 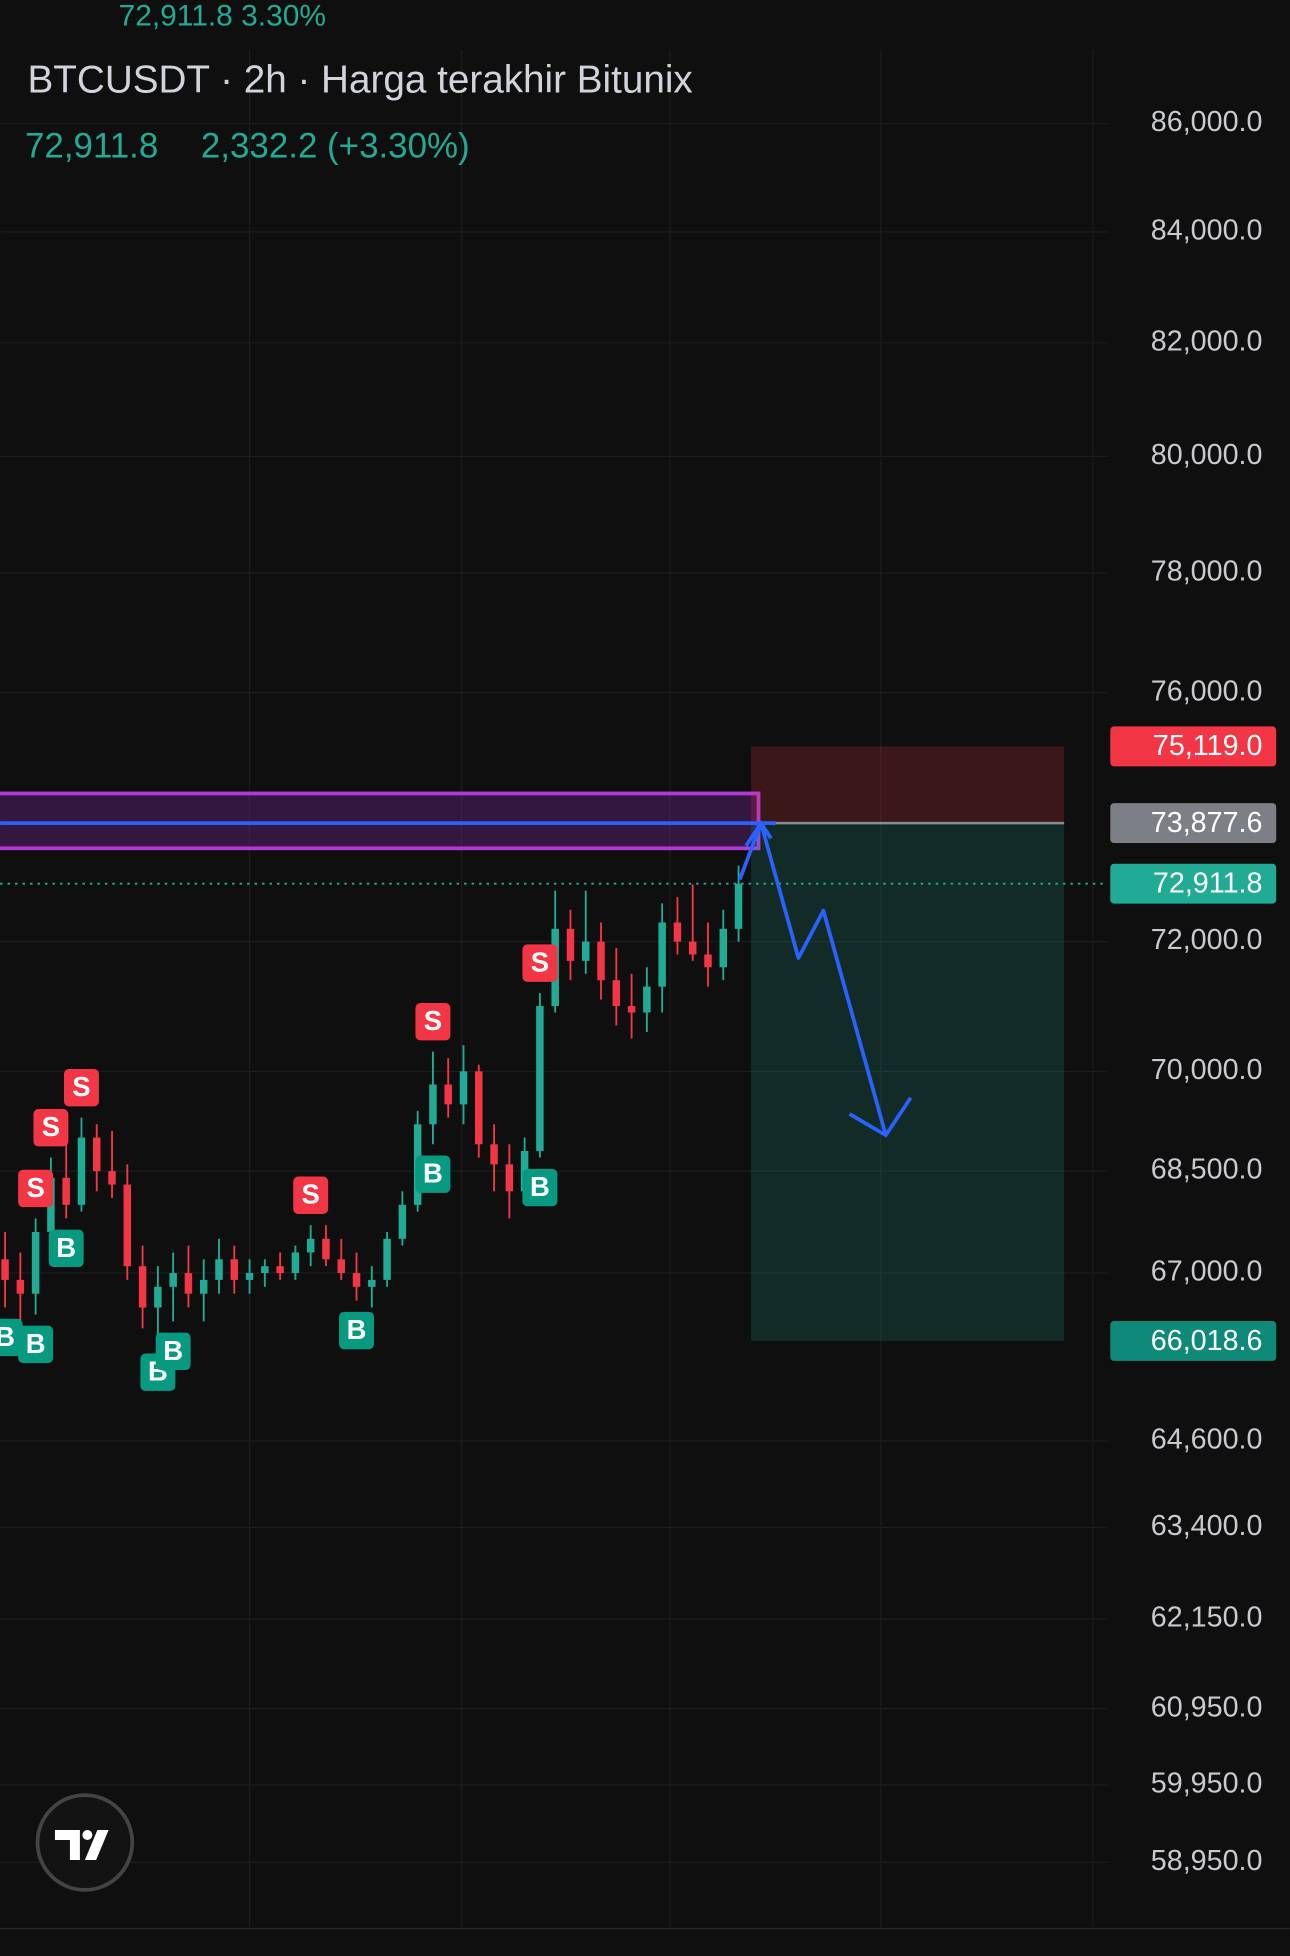 I want to click on logo, so click(x=85, y=1842).